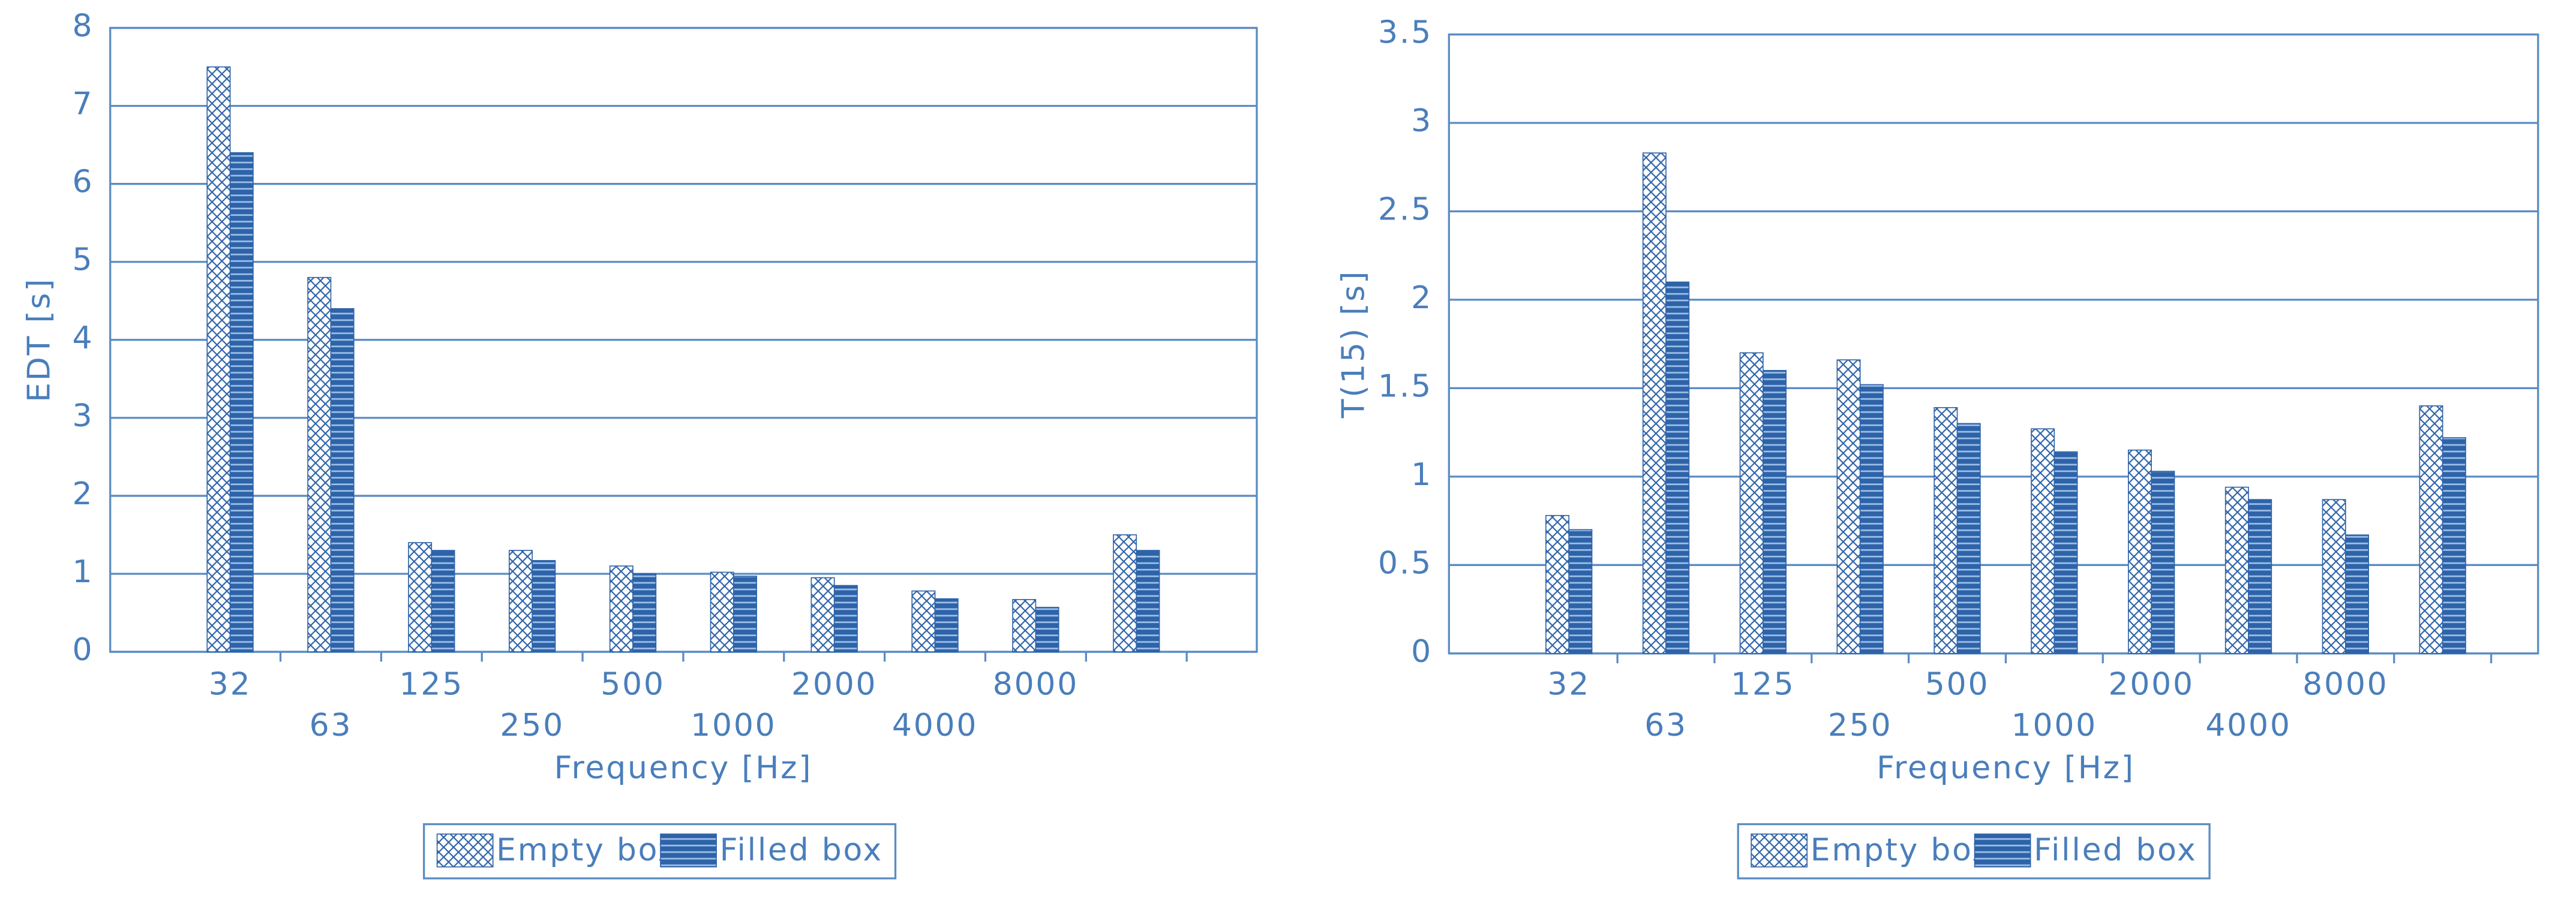  Describe the element at coordinates (40, 340) in the screenshot. I see `y-axis-title: EDT [s]` at that location.